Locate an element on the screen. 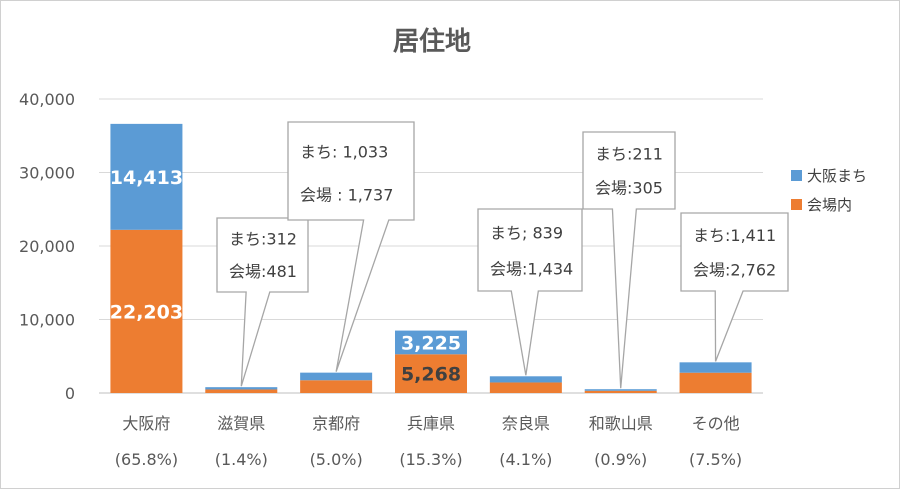  x-tick-percentage: (5.0%) is located at coordinates (336, 459).